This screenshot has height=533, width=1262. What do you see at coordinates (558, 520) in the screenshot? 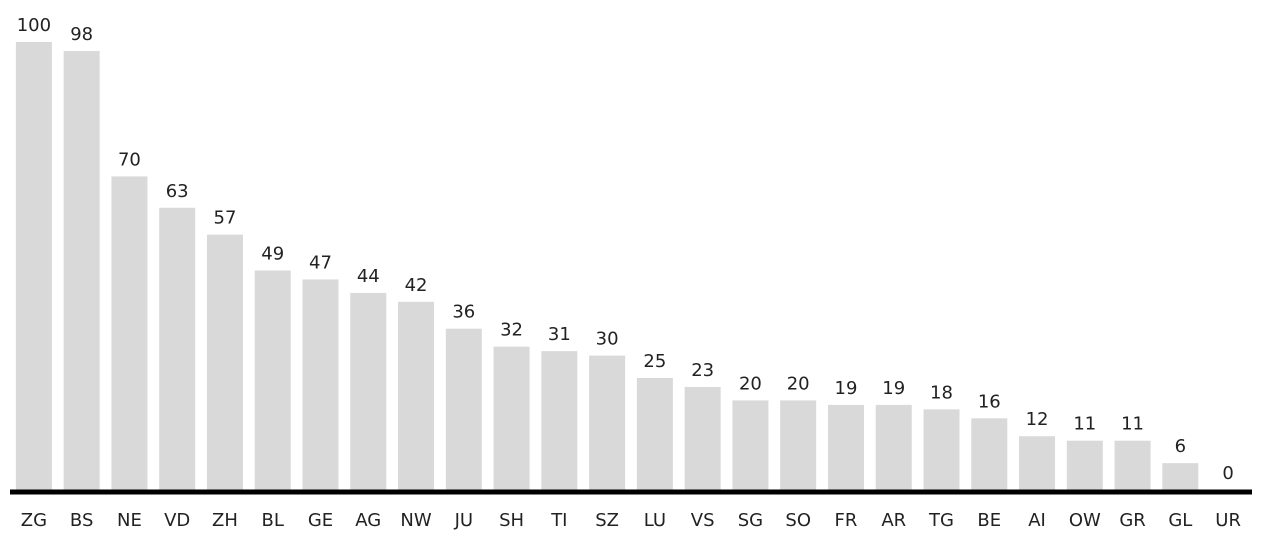
I see `x-tick-label: TI` at bounding box center [558, 520].